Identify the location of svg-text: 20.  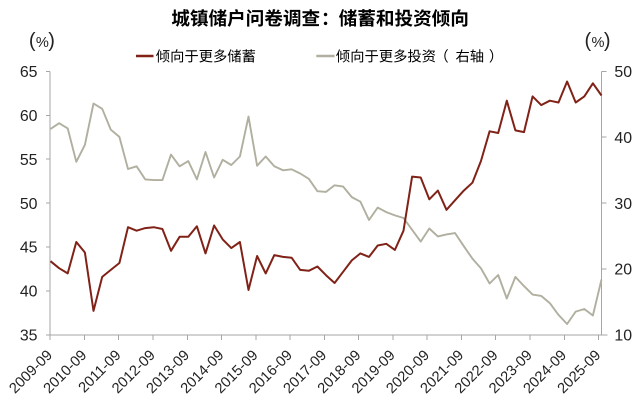
(623, 270).